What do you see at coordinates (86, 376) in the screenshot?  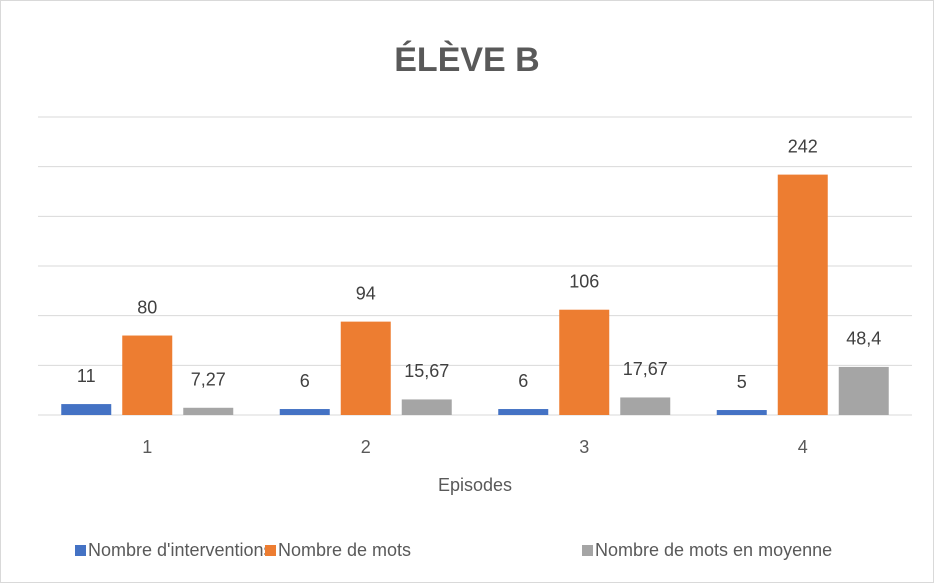 I see `data-label: 11` at bounding box center [86, 376].